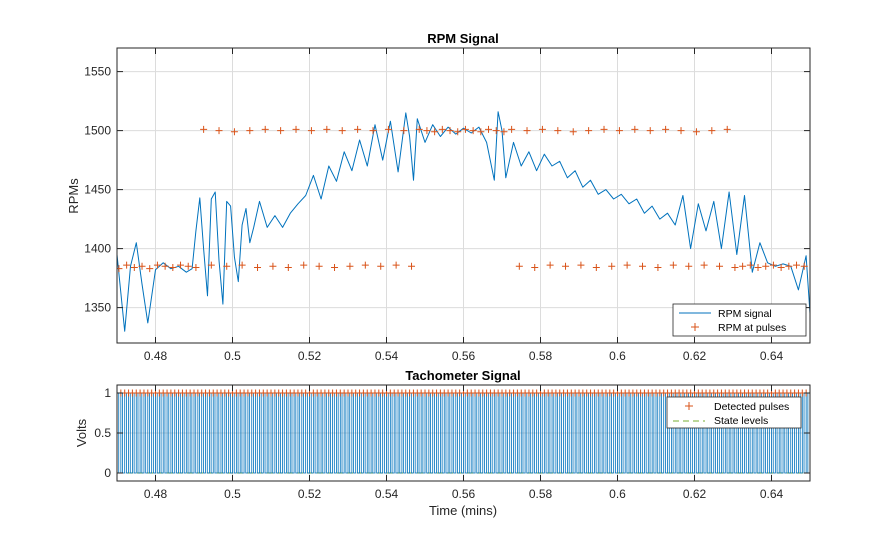  I want to click on tachometer-chart-title: Tachometer Signal, so click(462, 375).